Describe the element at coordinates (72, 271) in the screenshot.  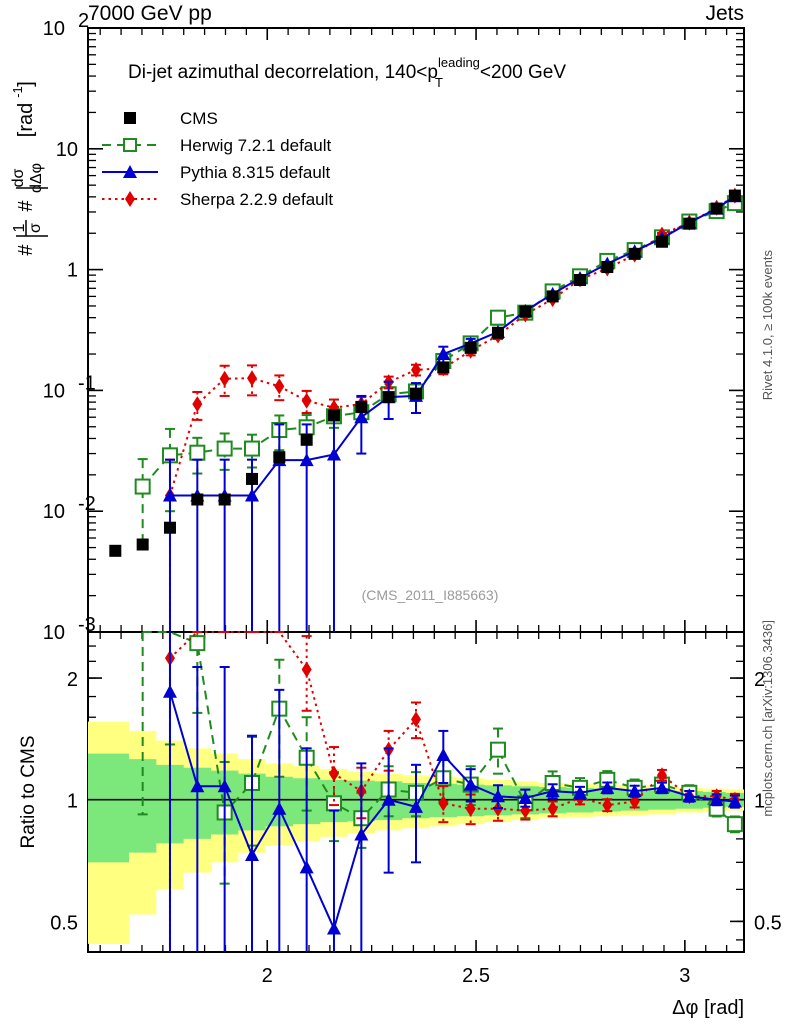
I see `ytick-label: 1` at that location.